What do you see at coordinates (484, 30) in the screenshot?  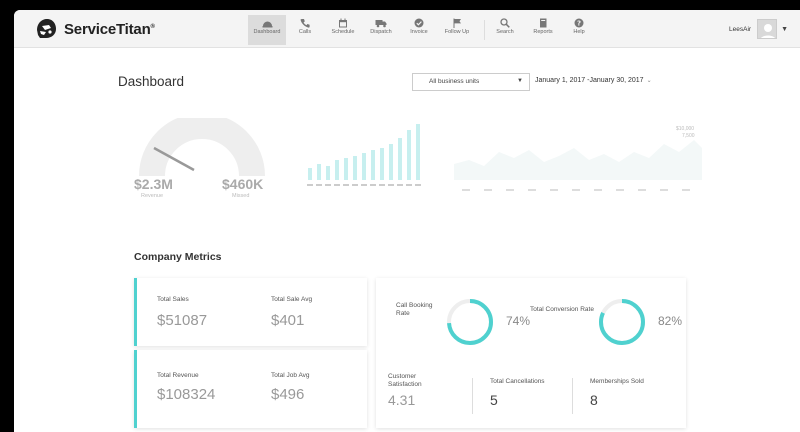 I see `nav-divider` at bounding box center [484, 30].